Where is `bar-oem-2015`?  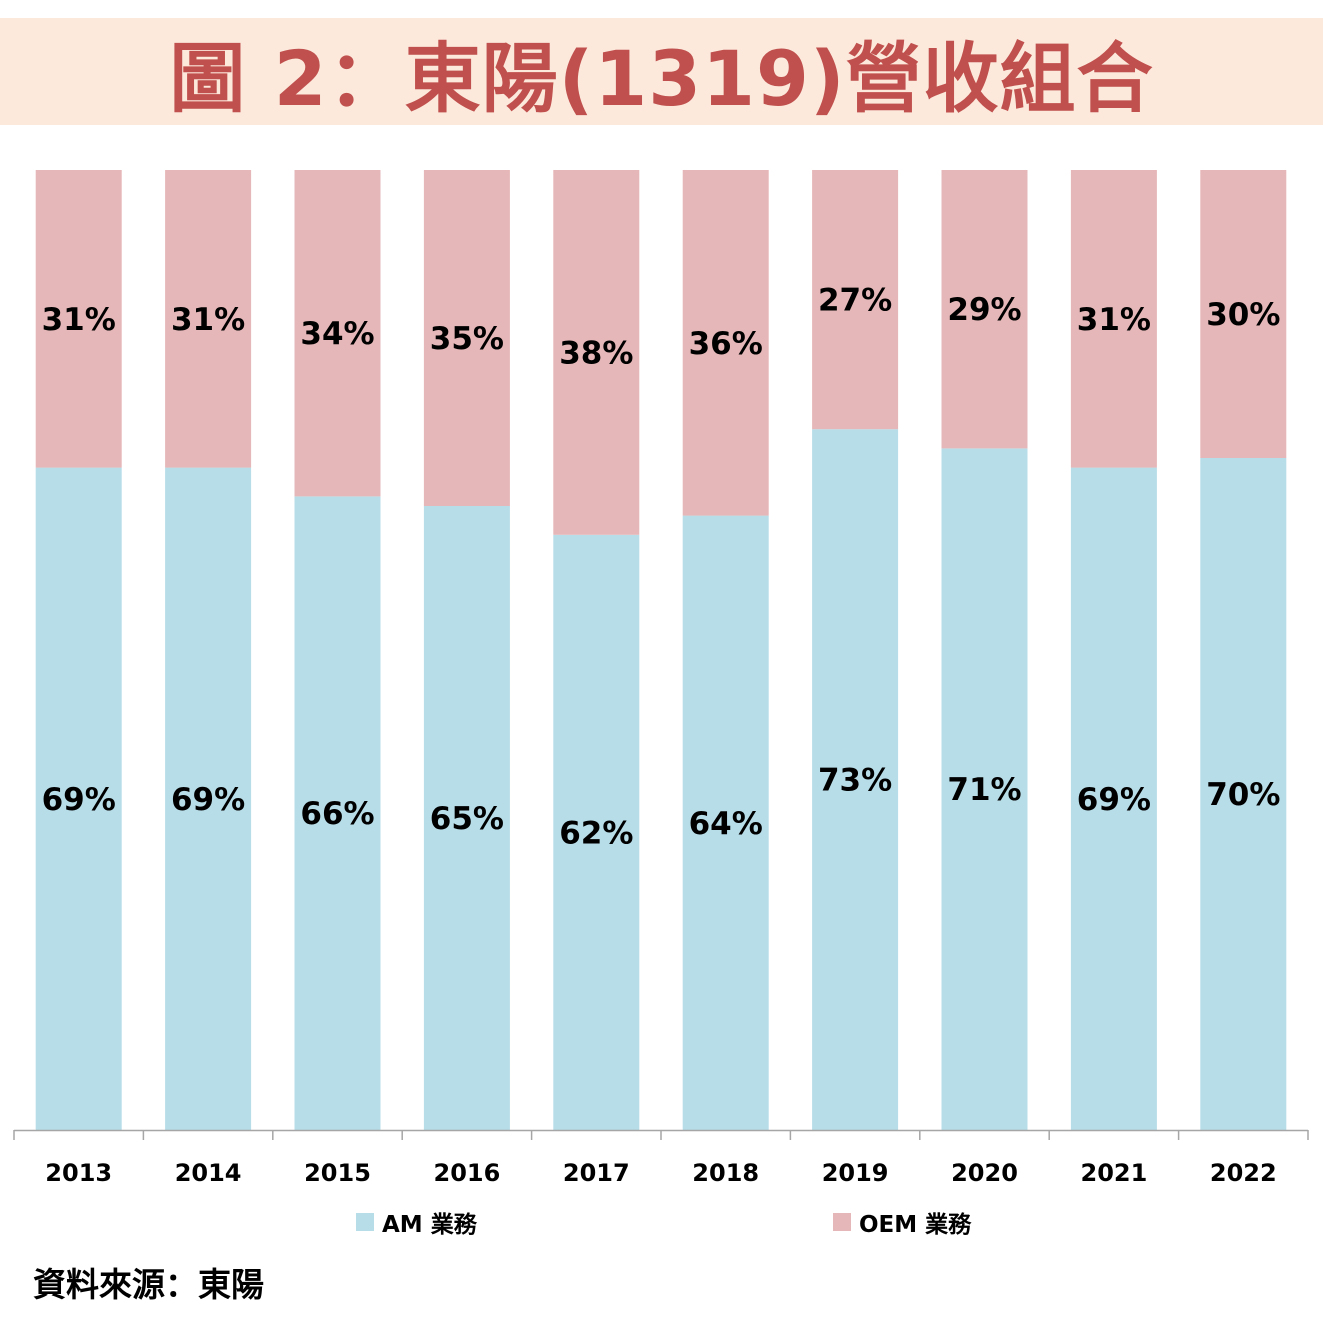
bar-oem-2015 is located at coordinates (337, 333).